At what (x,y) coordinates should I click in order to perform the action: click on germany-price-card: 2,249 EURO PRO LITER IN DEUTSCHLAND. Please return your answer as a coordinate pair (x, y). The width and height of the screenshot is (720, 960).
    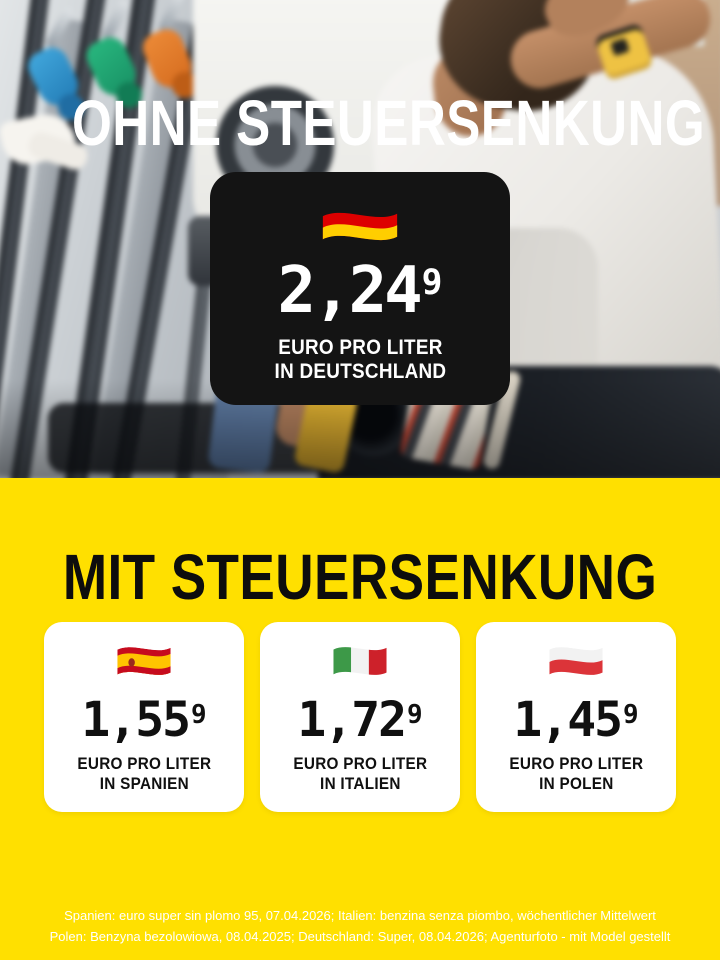
    Looking at the image, I should click on (360, 288).